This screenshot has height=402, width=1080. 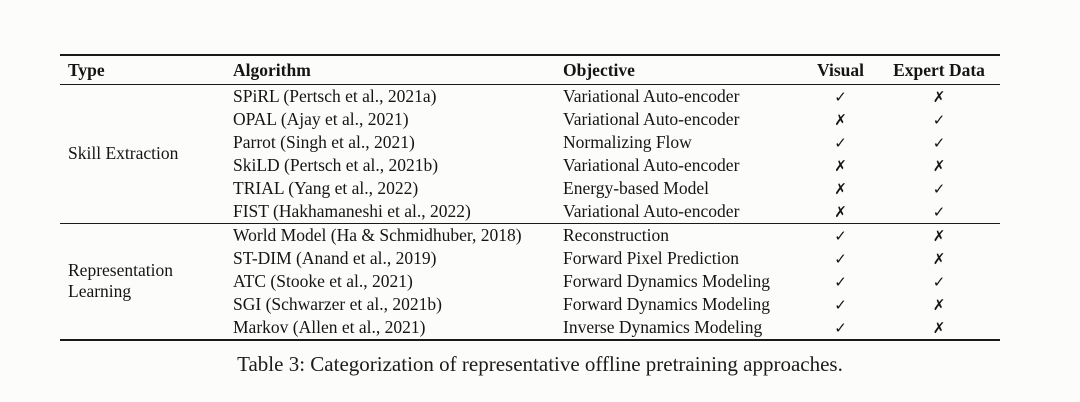 What do you see at coordinates (335, 258) in the screenshot?
I see `cell-algorithm: ST-DIM (Anand et al., 2019)` at bounding box center [335, 258].